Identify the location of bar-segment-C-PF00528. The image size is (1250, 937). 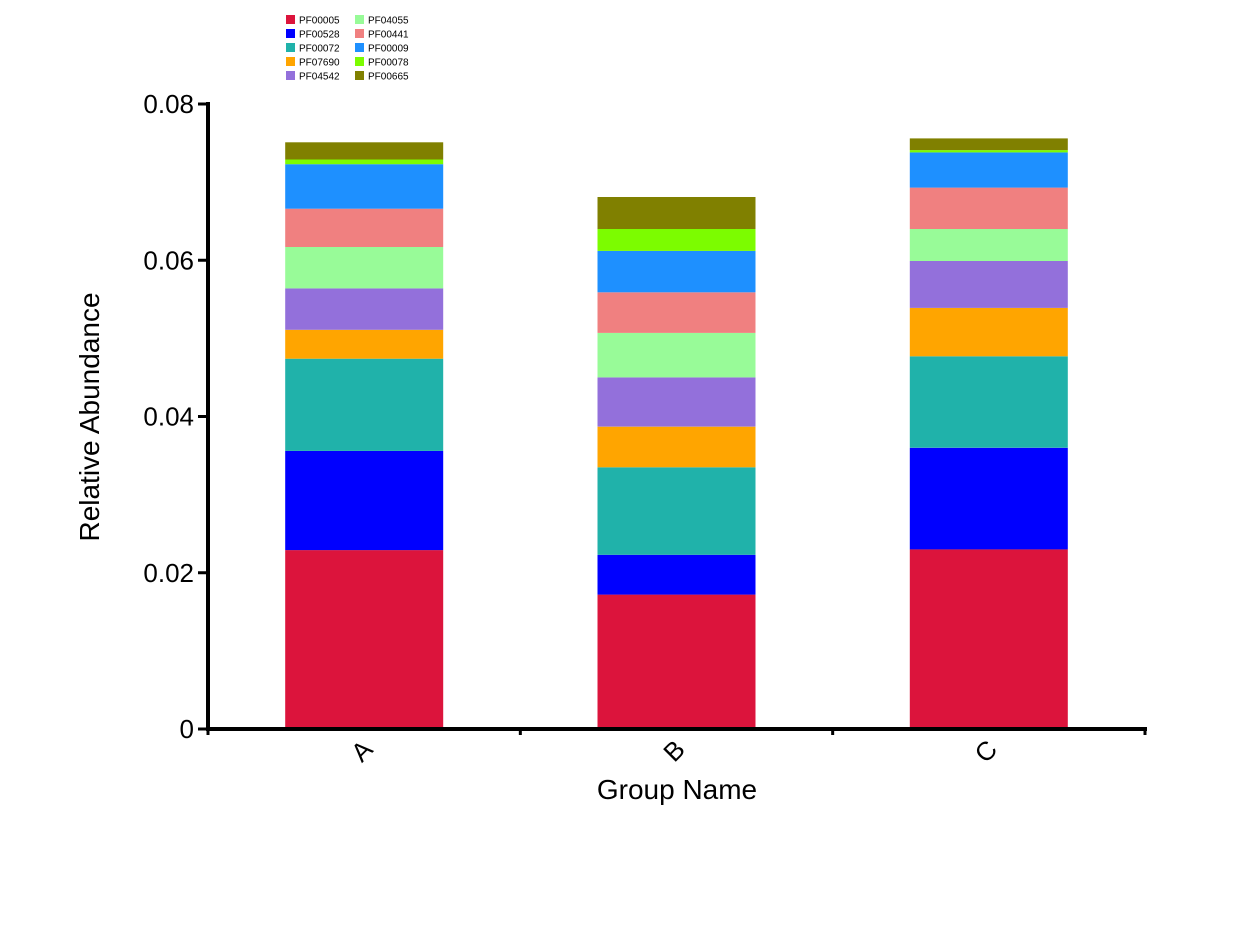
(988, 498).